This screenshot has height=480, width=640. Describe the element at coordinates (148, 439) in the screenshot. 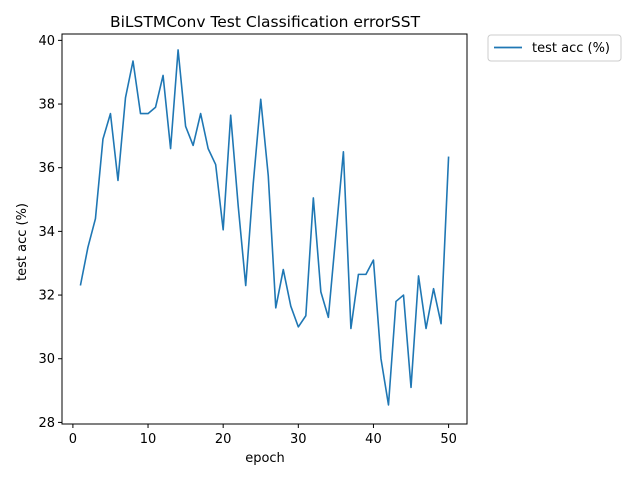

I see `x-tick-label: 10` at that location.